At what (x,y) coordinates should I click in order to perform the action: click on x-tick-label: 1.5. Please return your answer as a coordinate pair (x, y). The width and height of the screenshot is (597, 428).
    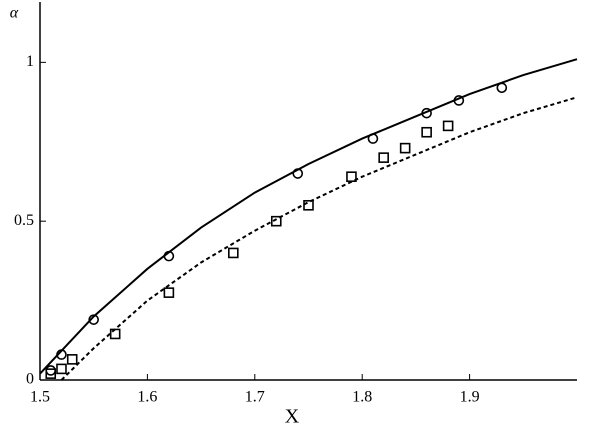
    Looking at the image, I should click on (40, 397).